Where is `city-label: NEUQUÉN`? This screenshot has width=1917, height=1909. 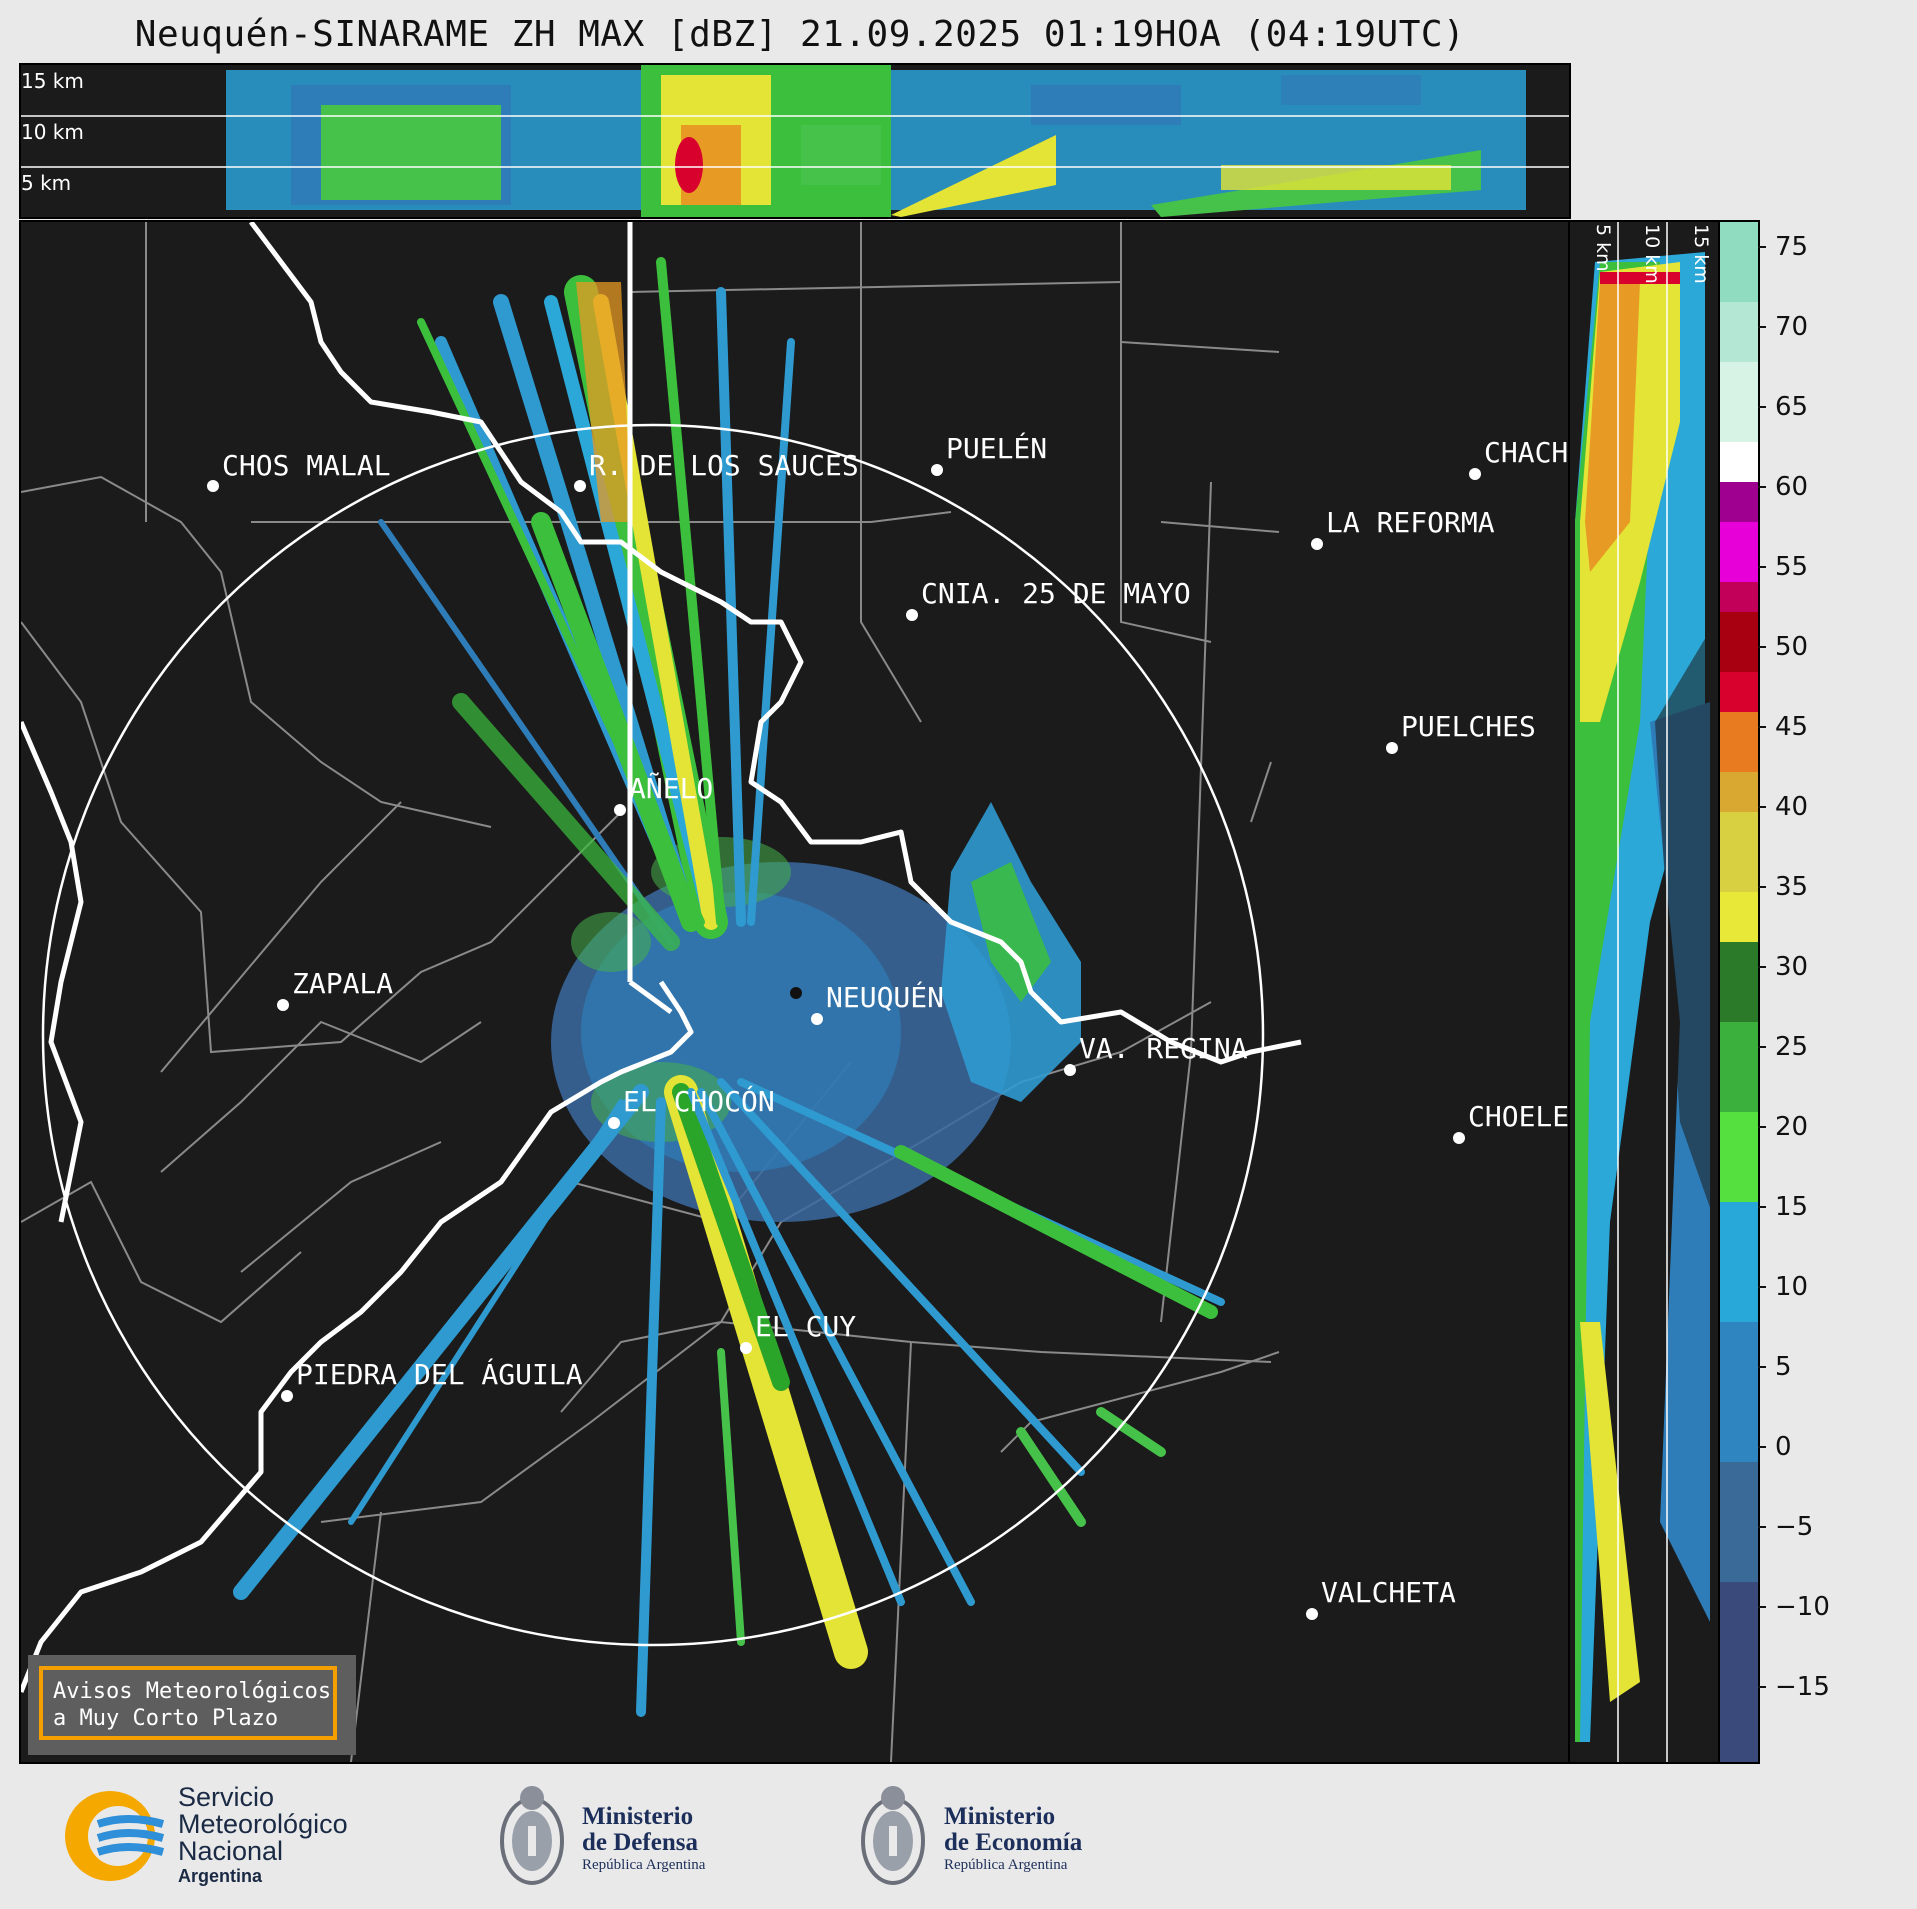 city-label: NEUQUÉN is located at coordinates (885, 997).